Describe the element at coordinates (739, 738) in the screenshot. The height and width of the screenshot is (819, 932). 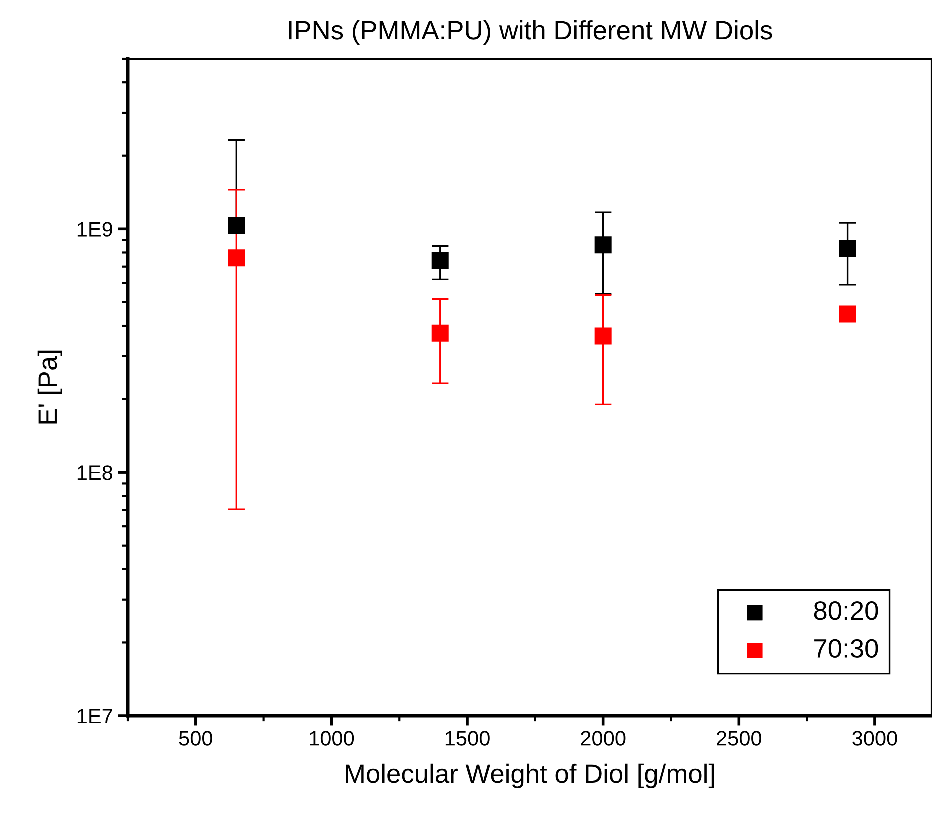
I see `x-tick-label: 2500` at that location.